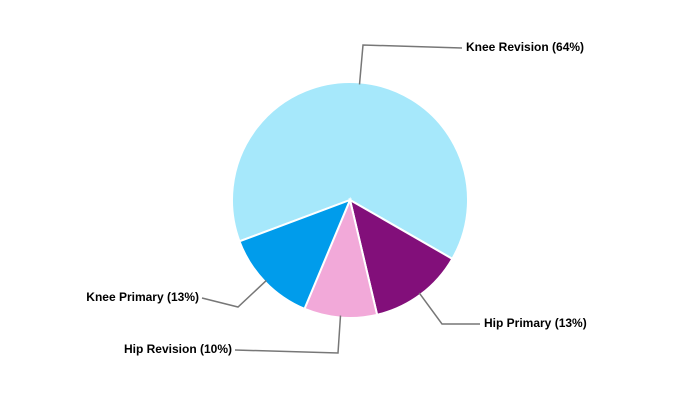 This screenshot has width=700, height=400. What do you see at coordinates (178, 349) in the screenshot?
I see `slice-label: Hip Revision (10%)` at bounding box center [178, 349].